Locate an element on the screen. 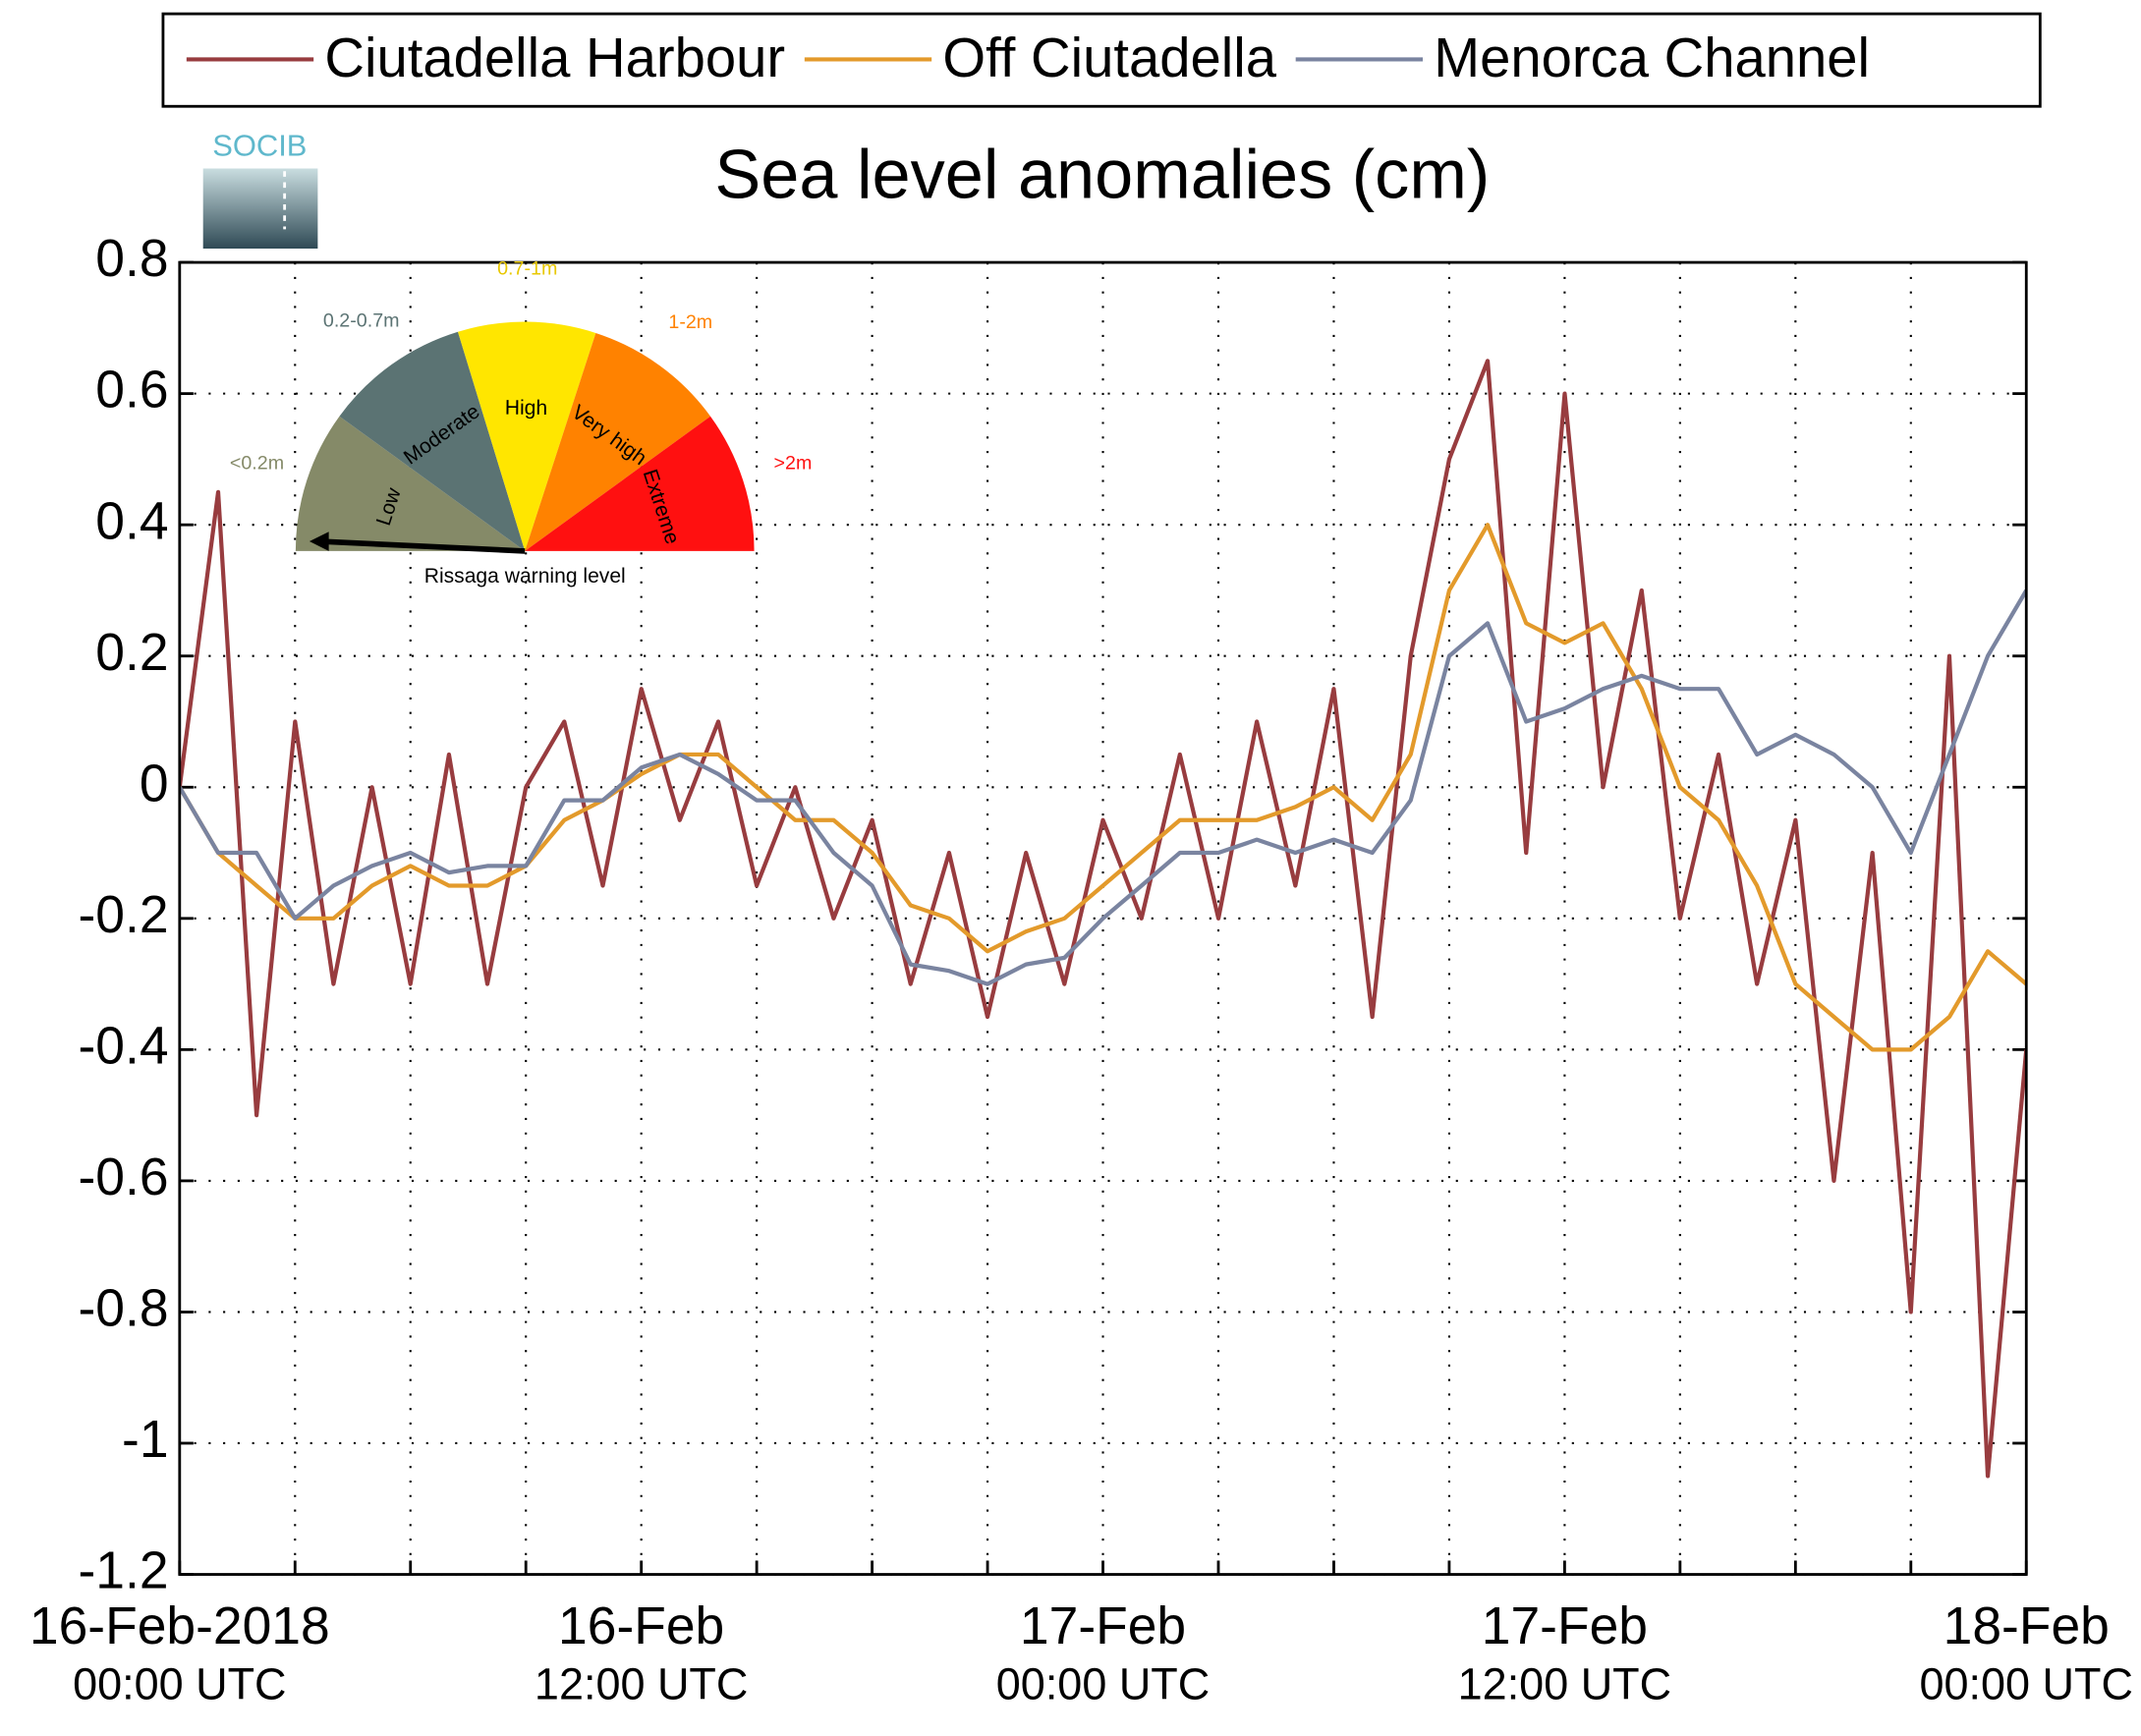 The height and width of the screenshot is (1736, 2141). legend-box is located at coordinates (1101, 60).